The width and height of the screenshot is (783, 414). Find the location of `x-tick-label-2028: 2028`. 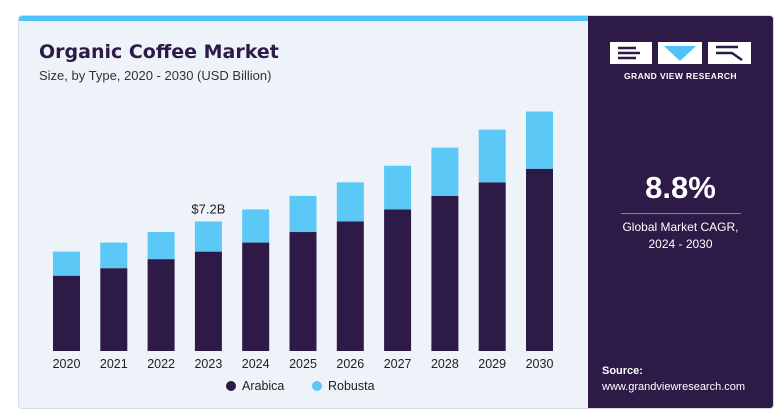

x-tick-label-2028: 2028 is located at coordinates (445, 364).